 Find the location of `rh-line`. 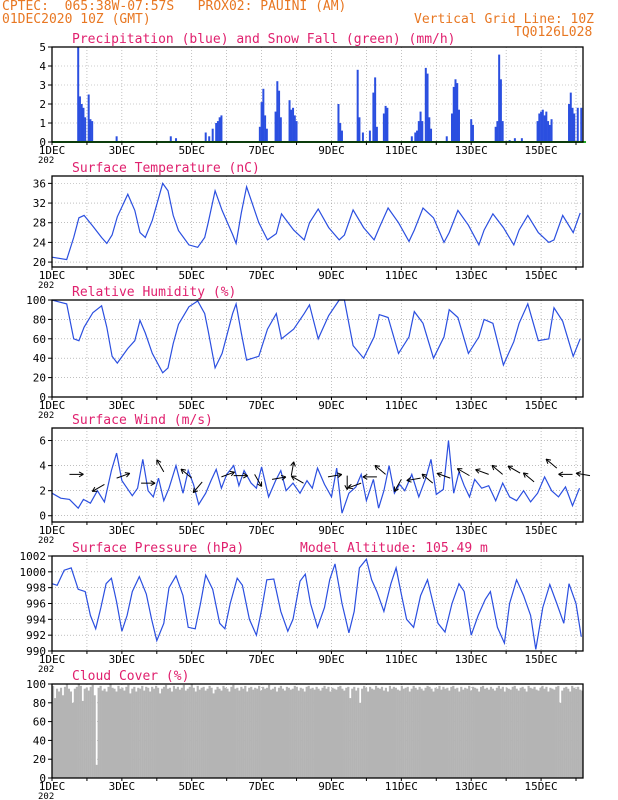

rh-line is located at coordinates (316, 336).